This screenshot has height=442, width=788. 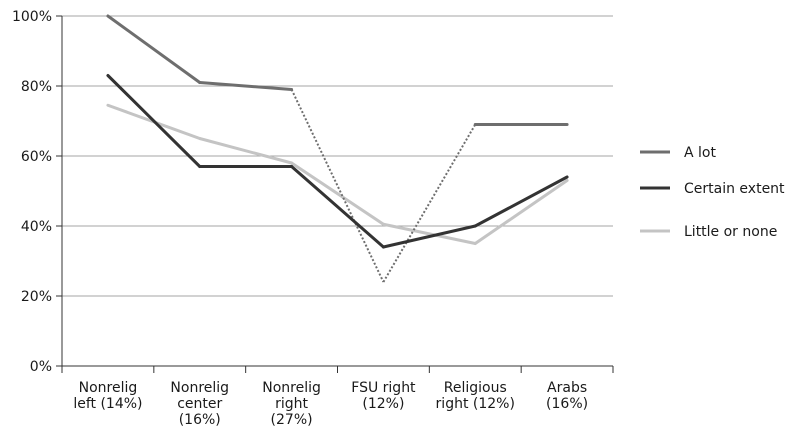 I want to click on legend: A lot Certain extent Little or none, so click(x=712, y=192).